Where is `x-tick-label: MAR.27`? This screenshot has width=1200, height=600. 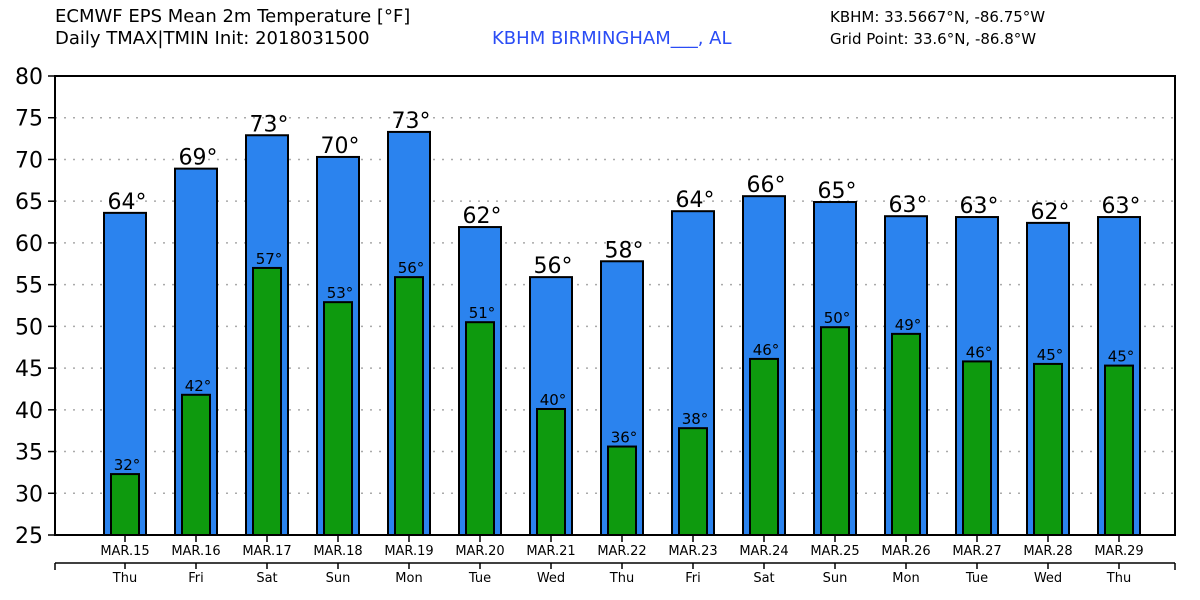 x-tick-label: MAR.27 is located at coordinates (976, 551).